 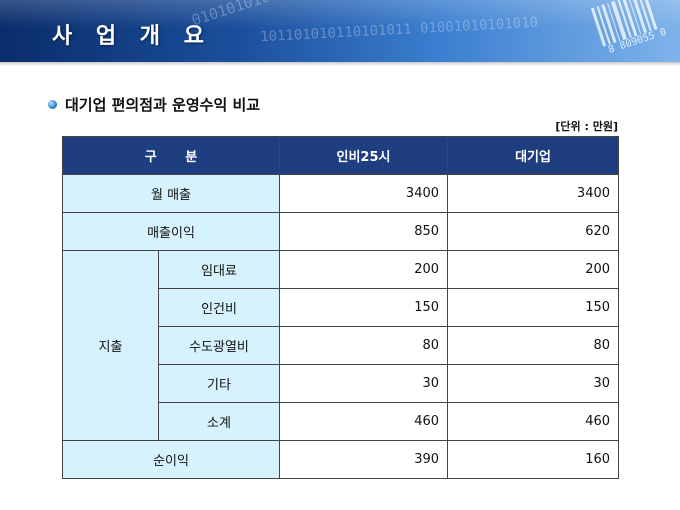 I want to click on cell-major-value: 150, so click(x=533, y=307).